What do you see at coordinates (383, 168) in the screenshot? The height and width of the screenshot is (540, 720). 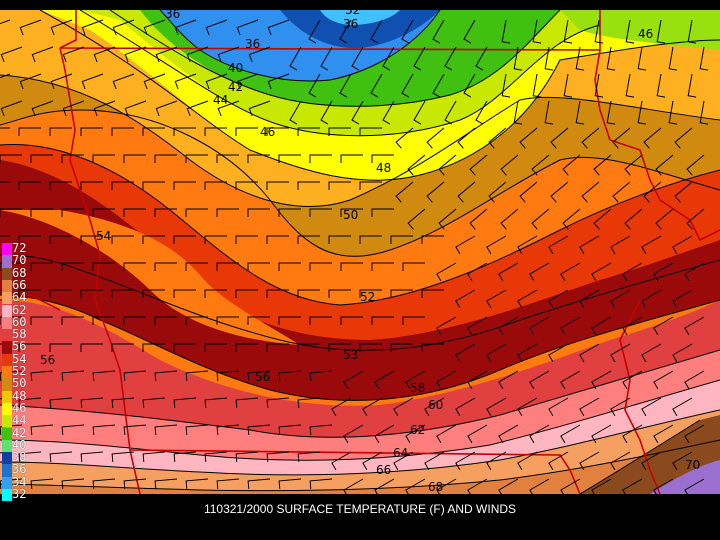 I see `contour-label: 48` at bounding box center [383, 168].